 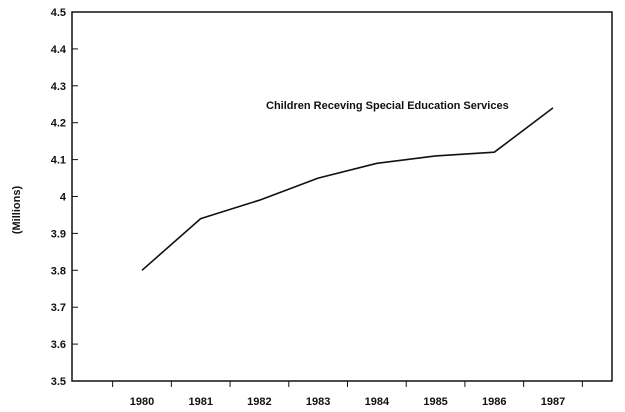 What do you see at coordinates (58, 234) in the screenshot?
I see `y-tick-label: 3.9` at bounding box center [58, 234].